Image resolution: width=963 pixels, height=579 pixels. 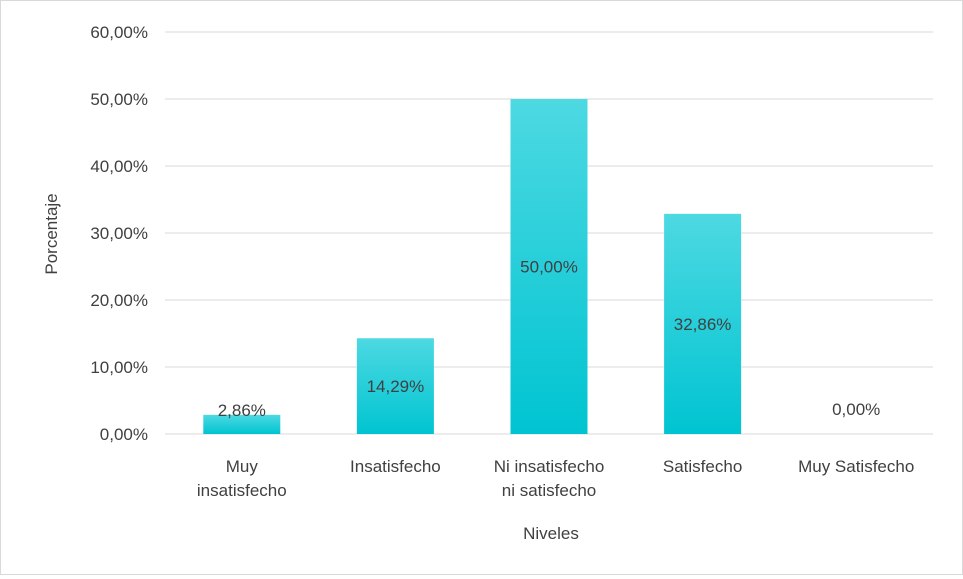 What do you see at coordinates (395, 466) in the screenshot?
I see `x-tick-label: Insatisfecho` at bounding box center [395, 466].